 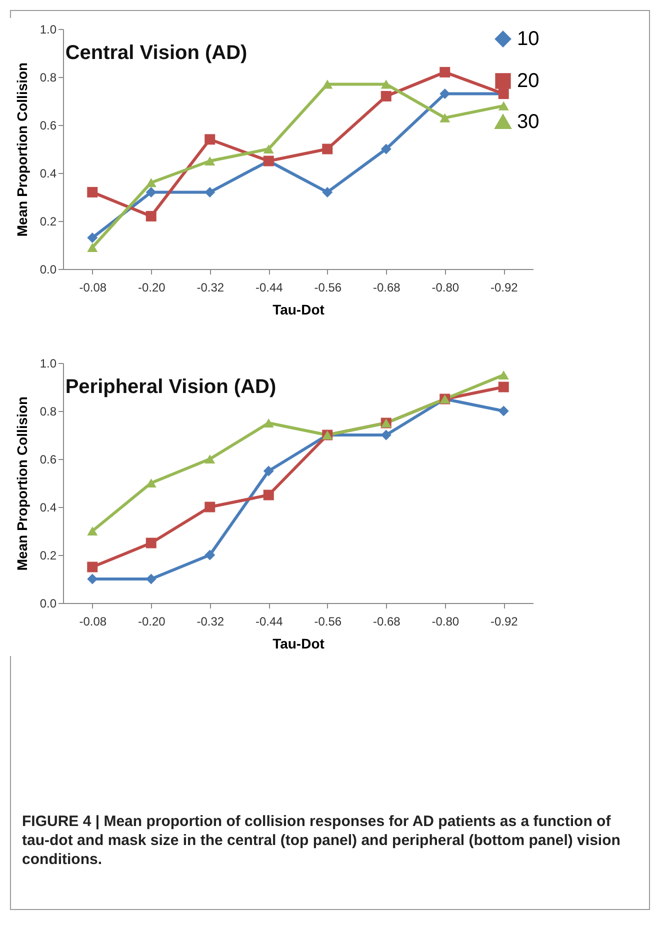 What do you see at coordinates (528, 122) in the screenshot?
I see `legend-label: 30` at bounding box center [528, 122].